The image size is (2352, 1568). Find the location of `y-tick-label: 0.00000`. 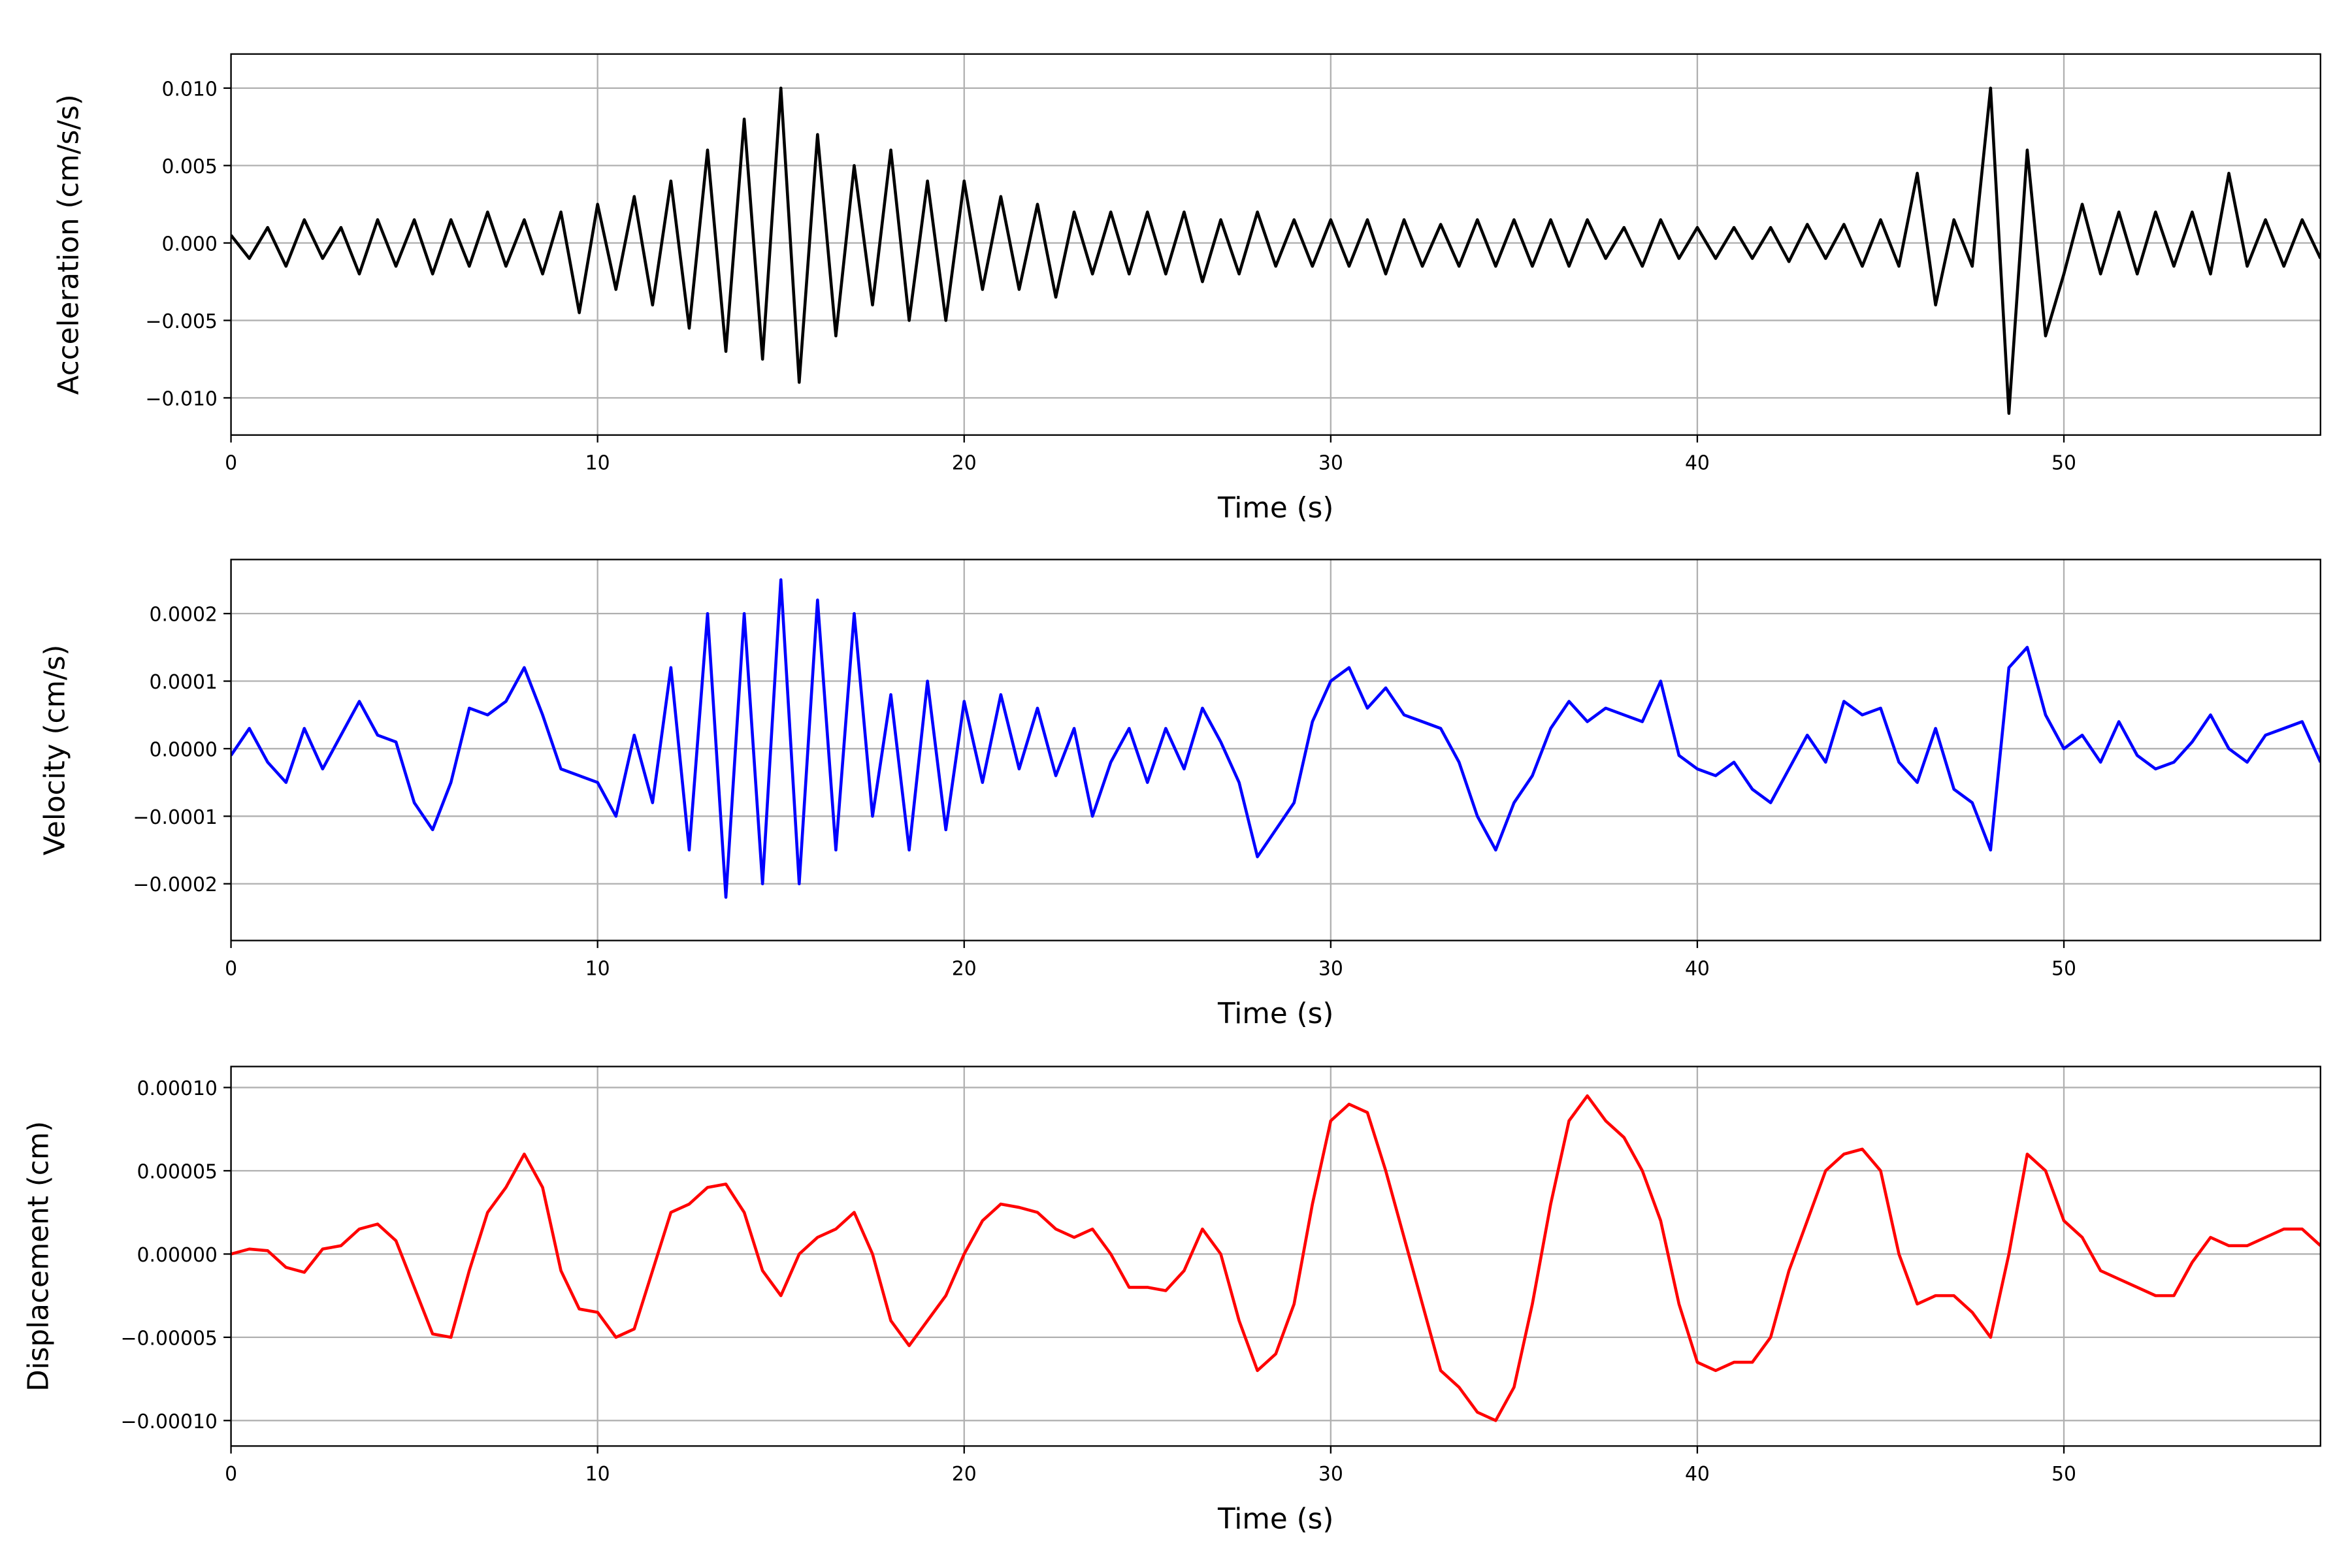

y-tick-label: 0.00000 is located at coordinates (177, 1255).